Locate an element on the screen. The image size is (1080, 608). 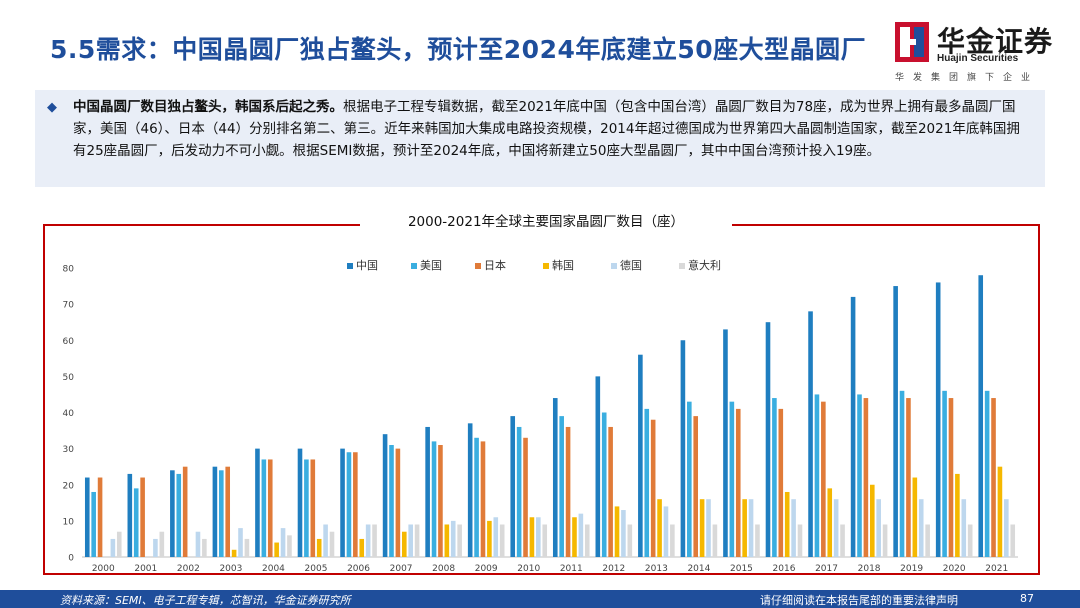
company-logo: 华金证券 Huajin Securities 华发集团旗下企业 is located at coordinates (980, 51).